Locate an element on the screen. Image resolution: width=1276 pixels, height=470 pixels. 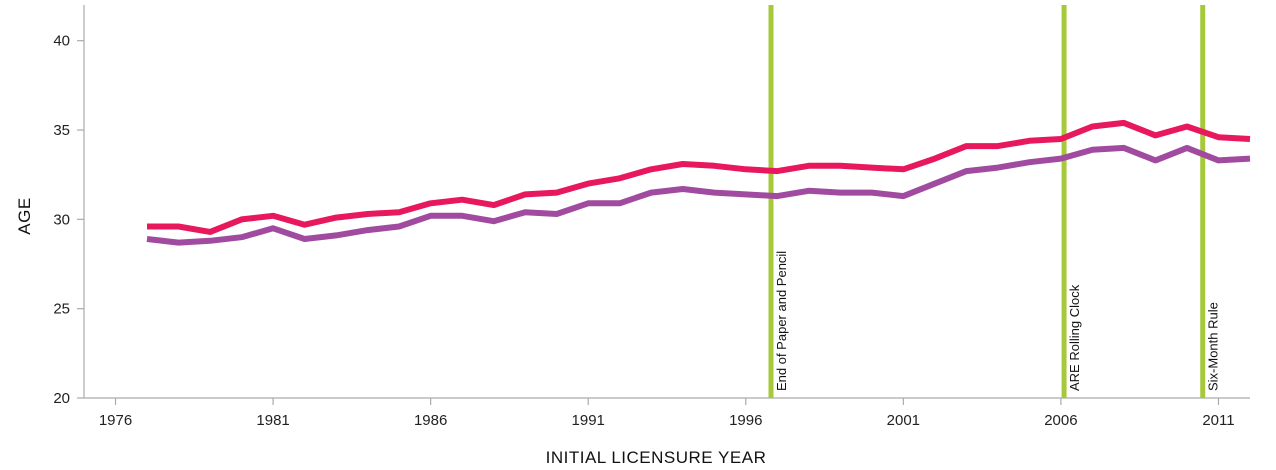
y-tick-label: 20 is located at coordinates (61, 398).